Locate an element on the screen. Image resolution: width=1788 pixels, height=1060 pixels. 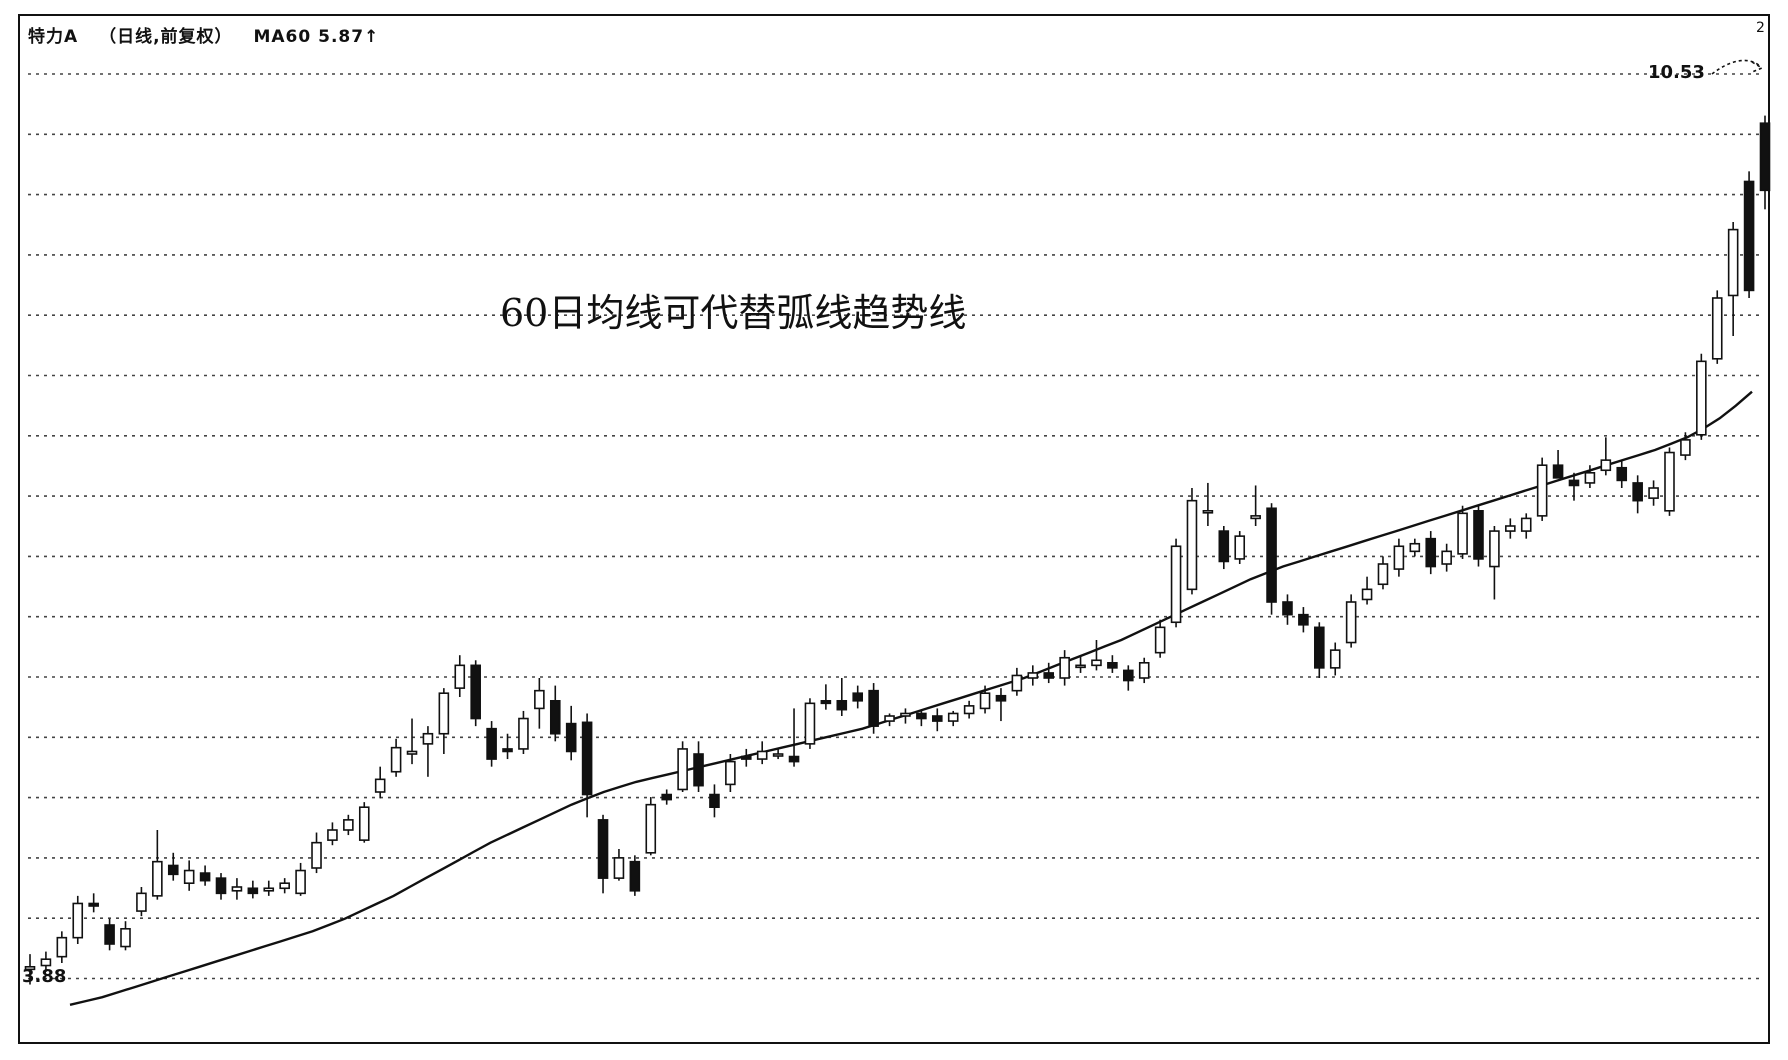
stock-name: 特力A is located at coordinates (53, 37).